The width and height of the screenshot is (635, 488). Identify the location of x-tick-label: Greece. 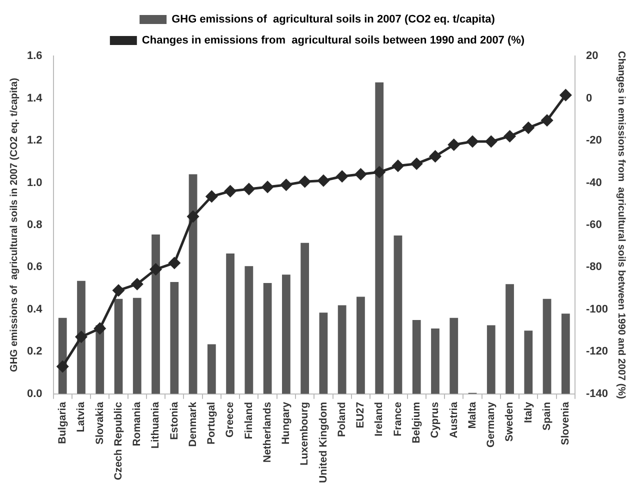
(230, 420).